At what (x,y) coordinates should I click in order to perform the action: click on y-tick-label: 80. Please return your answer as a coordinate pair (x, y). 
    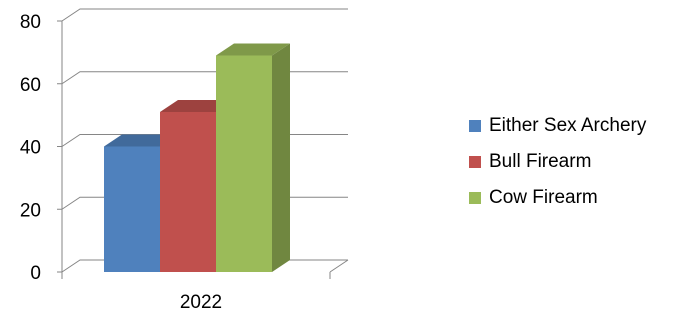
    Looking at the image, I should click on (30, 22).